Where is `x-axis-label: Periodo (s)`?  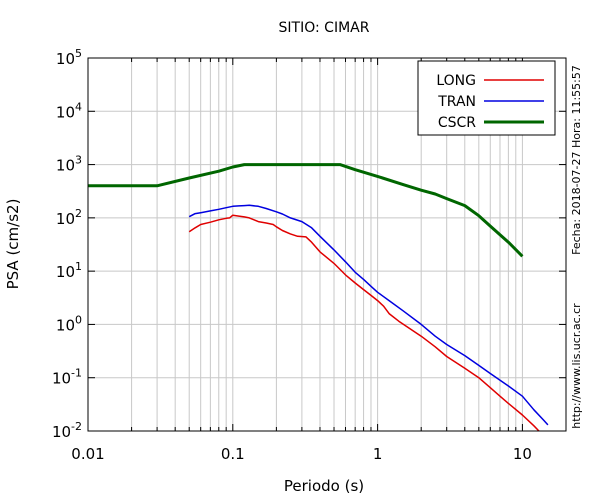
x-axis-label: Periodo (s) is located at coordinates (324, 486).